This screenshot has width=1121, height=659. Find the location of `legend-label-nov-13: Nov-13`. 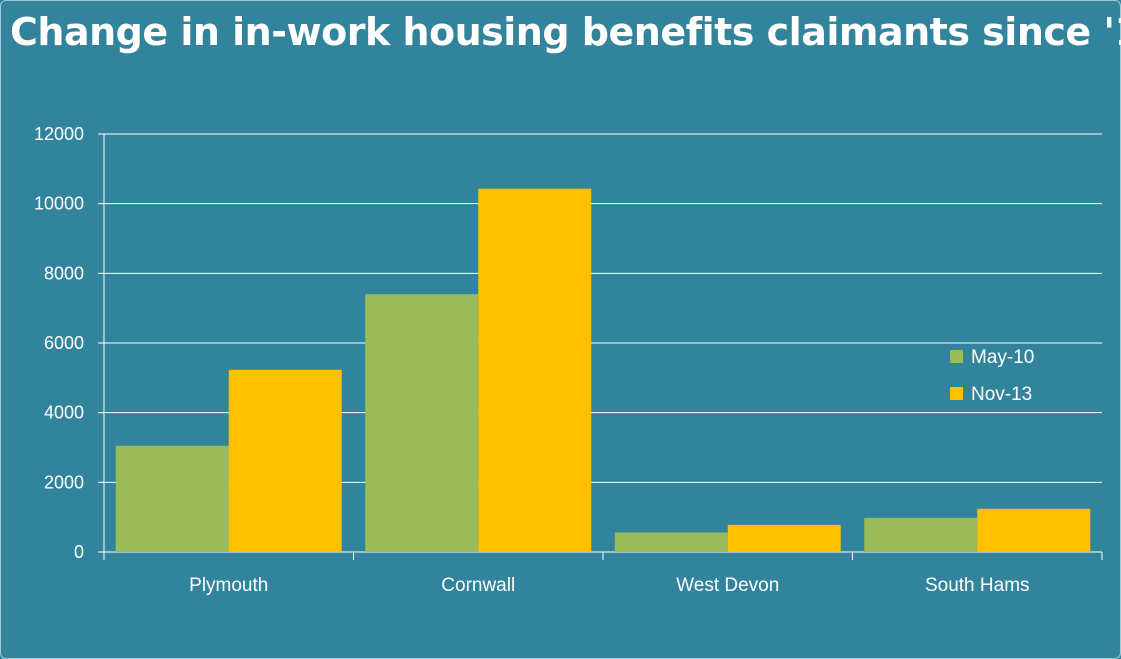

legend-label-nov-13: Nov-13 is located at coordinates (1001, 394).